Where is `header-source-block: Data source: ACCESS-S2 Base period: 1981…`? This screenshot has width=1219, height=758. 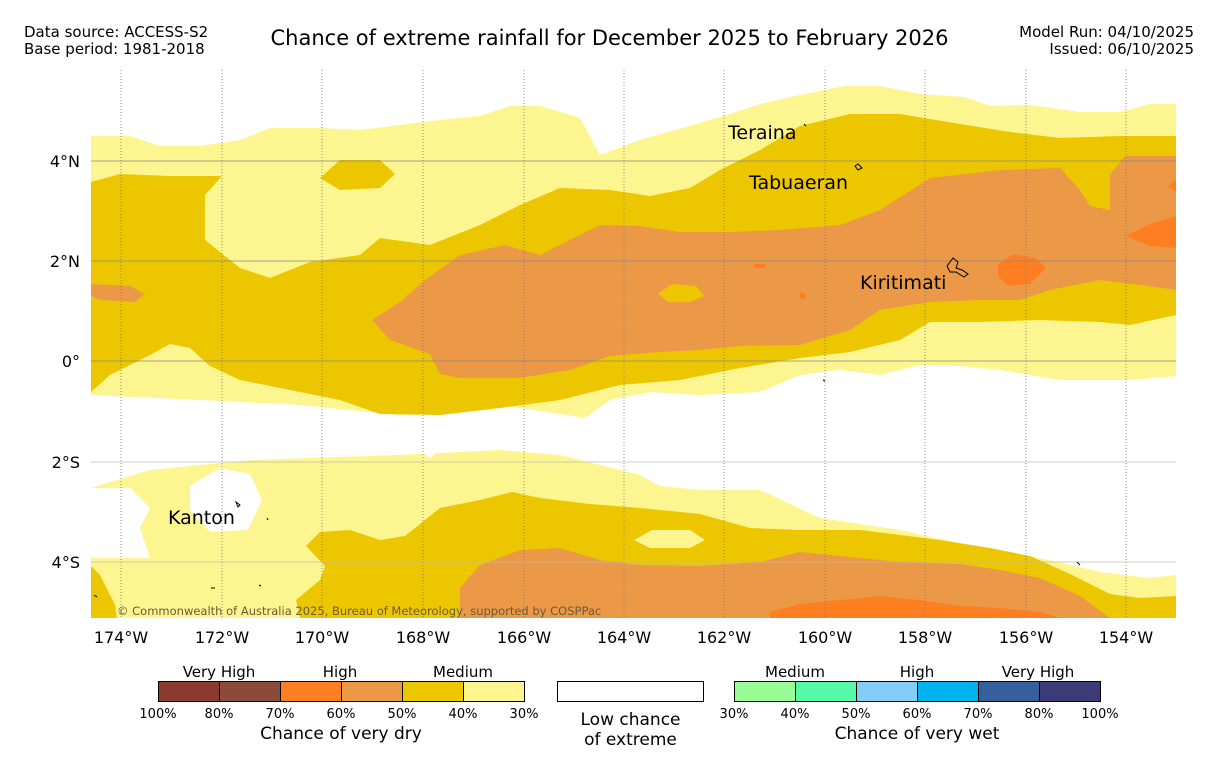 header-source-block: Data source: ACCESS-S2 Base period: 1981… is located at coordinates (116, 41).